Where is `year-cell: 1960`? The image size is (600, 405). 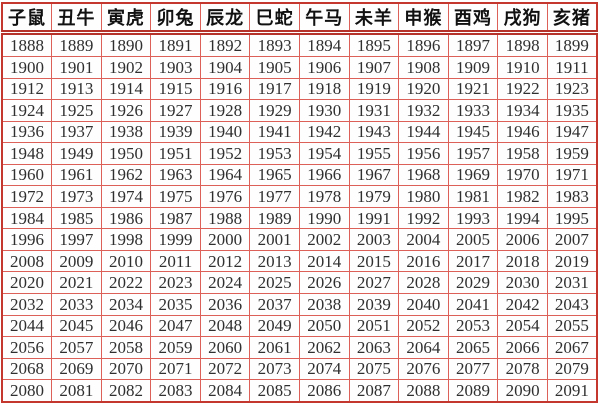
year-cell: 1960 is located at coordinates (27, 175).